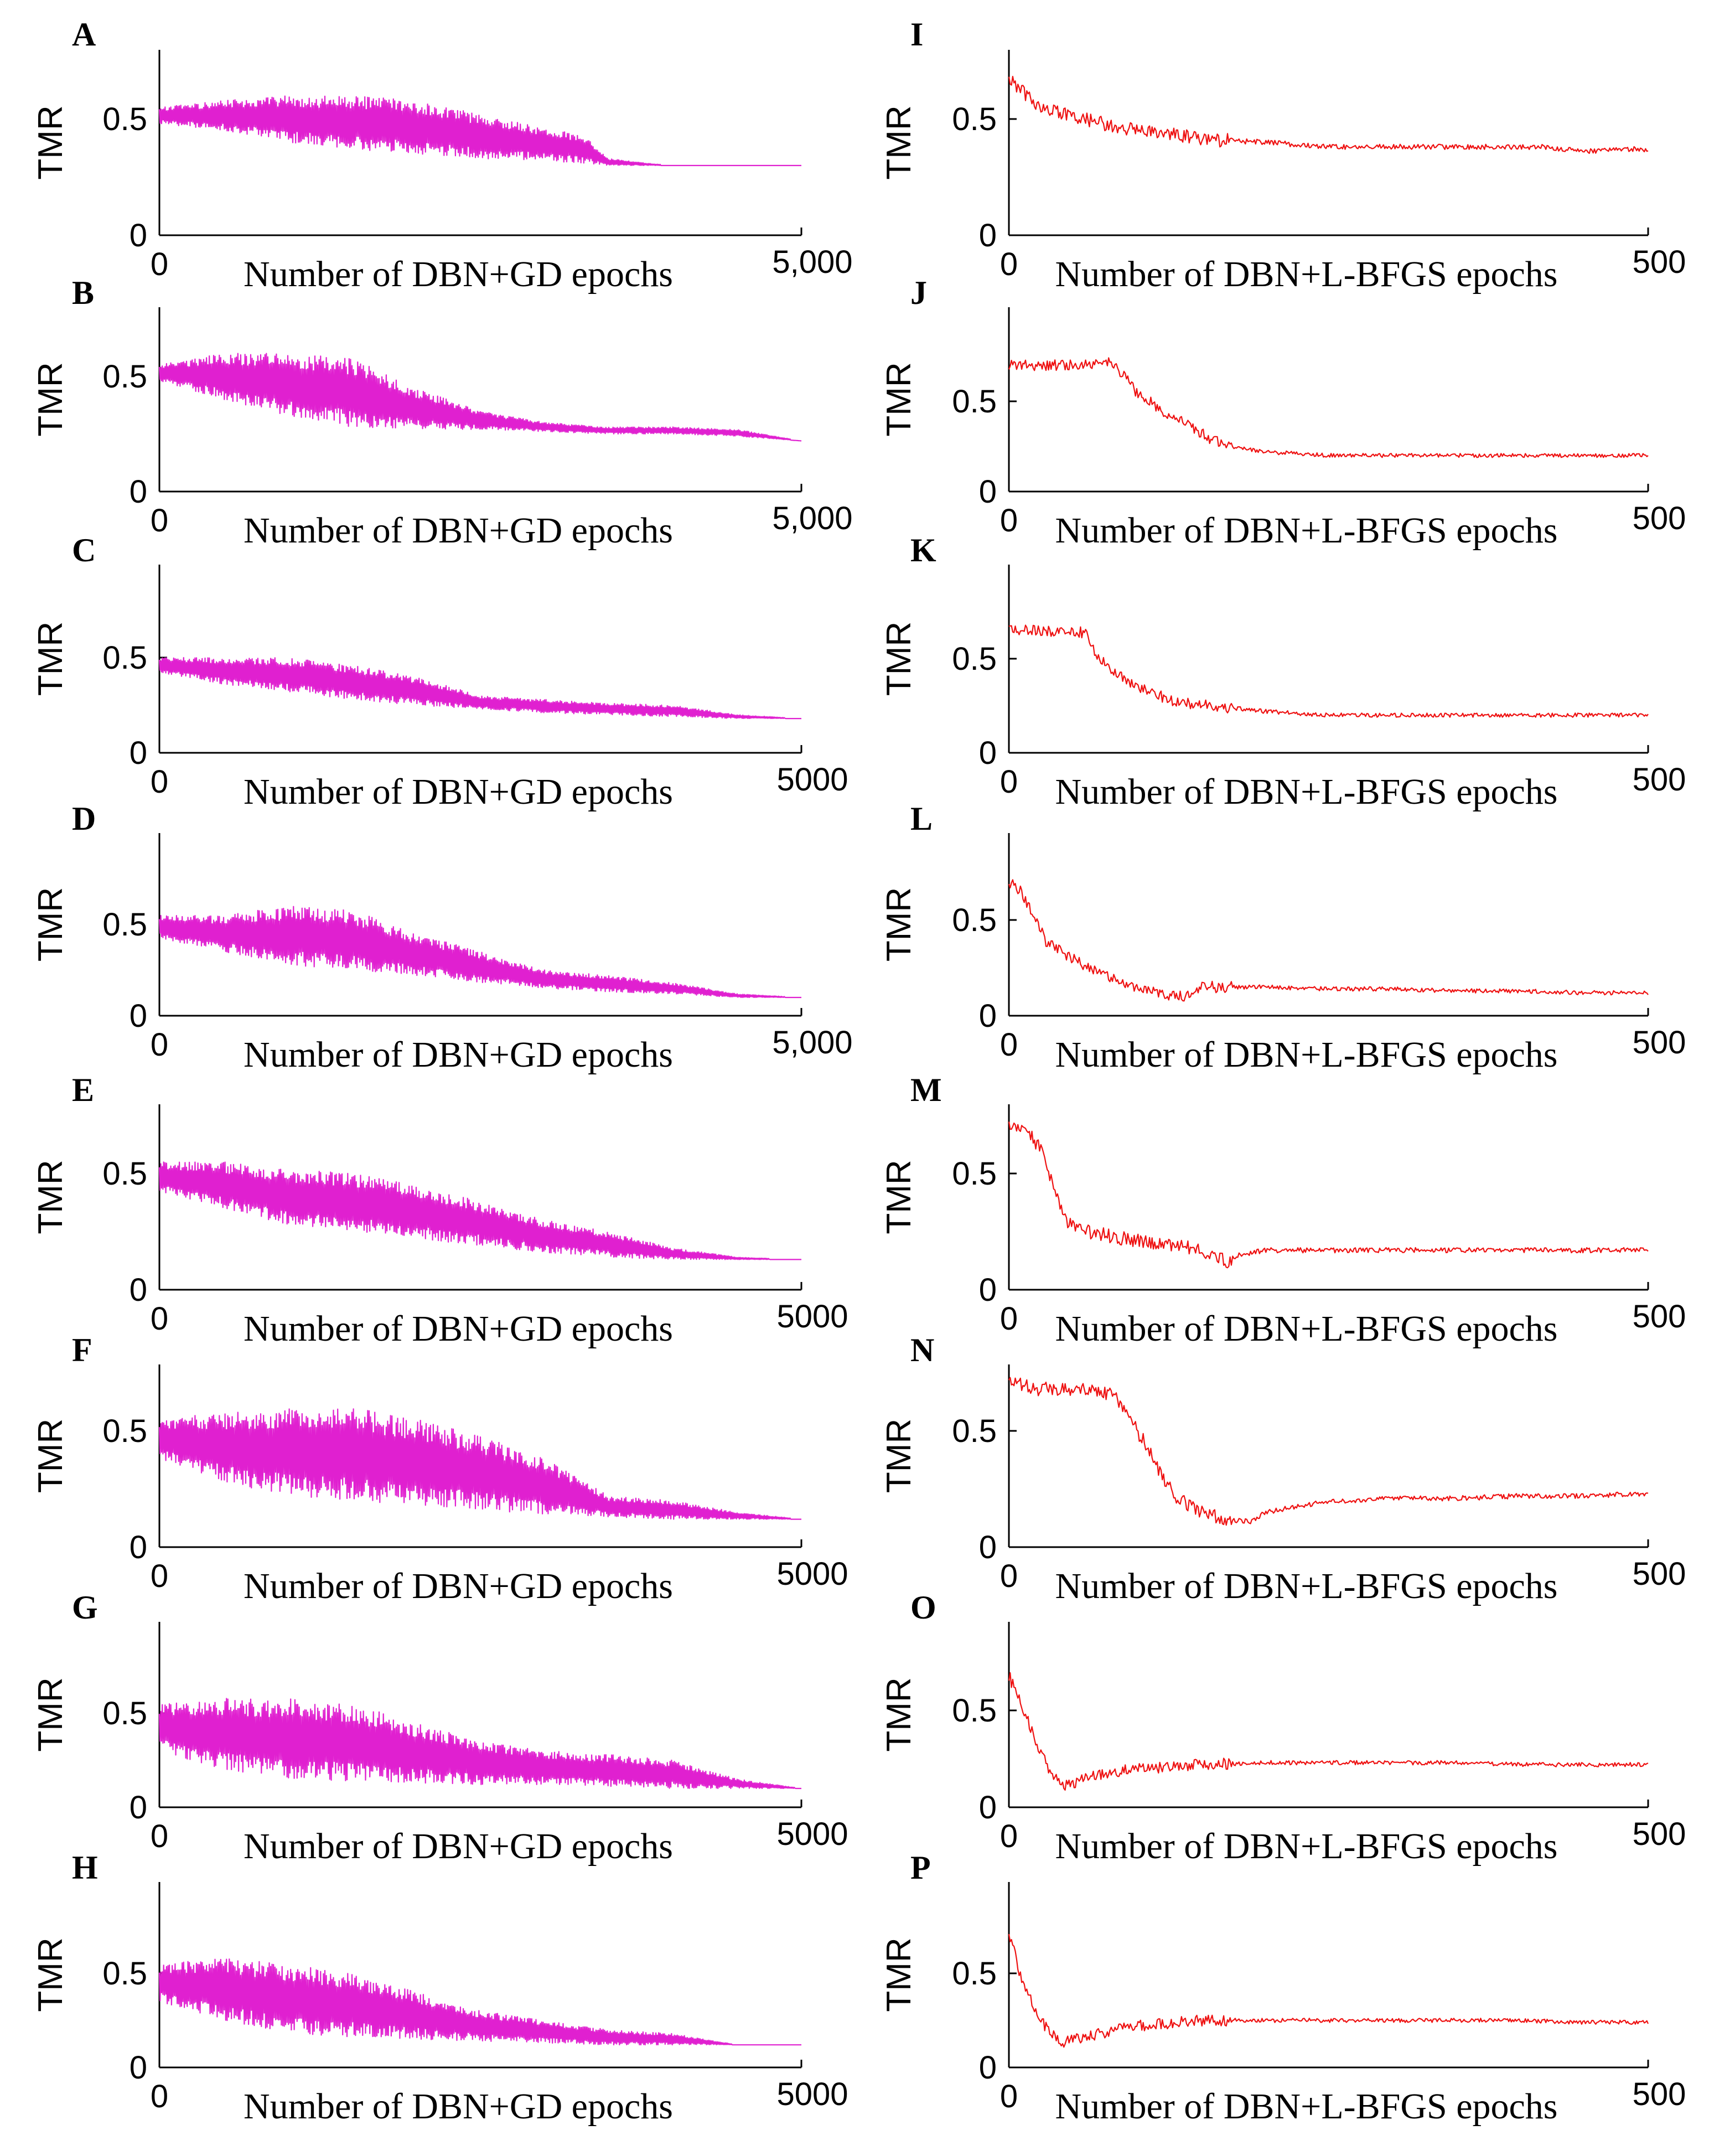 The image size is (1709, 2156). I want to click on panel-L, so click(1328, 925).